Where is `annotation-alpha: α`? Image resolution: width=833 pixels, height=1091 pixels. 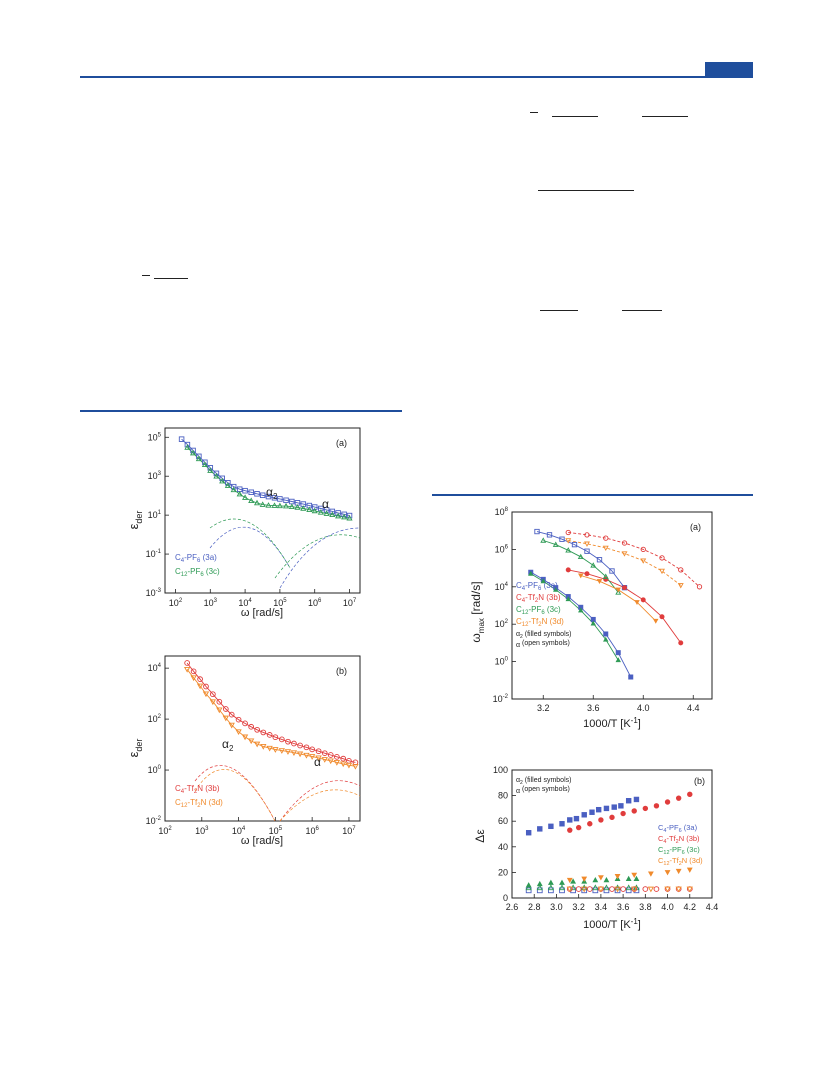 annotation-alpha: α is located at coordinates (317, 762).